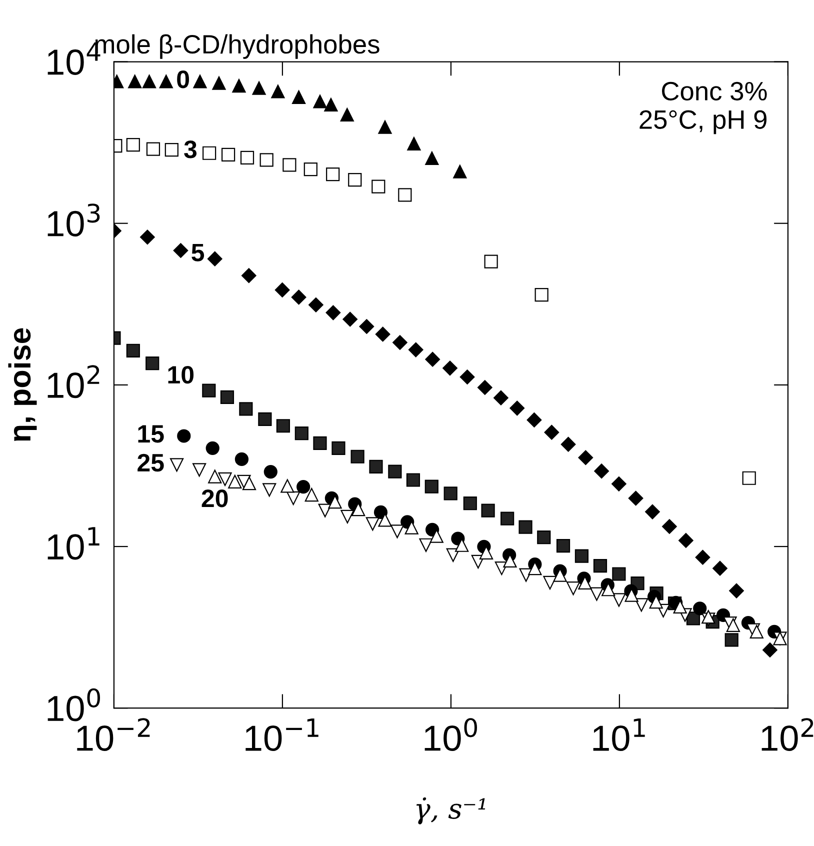 The width and height of the screenshot is (814, 846). I want to click on x-axis-title: γ̇, s⁻¹, so click(451, 810).